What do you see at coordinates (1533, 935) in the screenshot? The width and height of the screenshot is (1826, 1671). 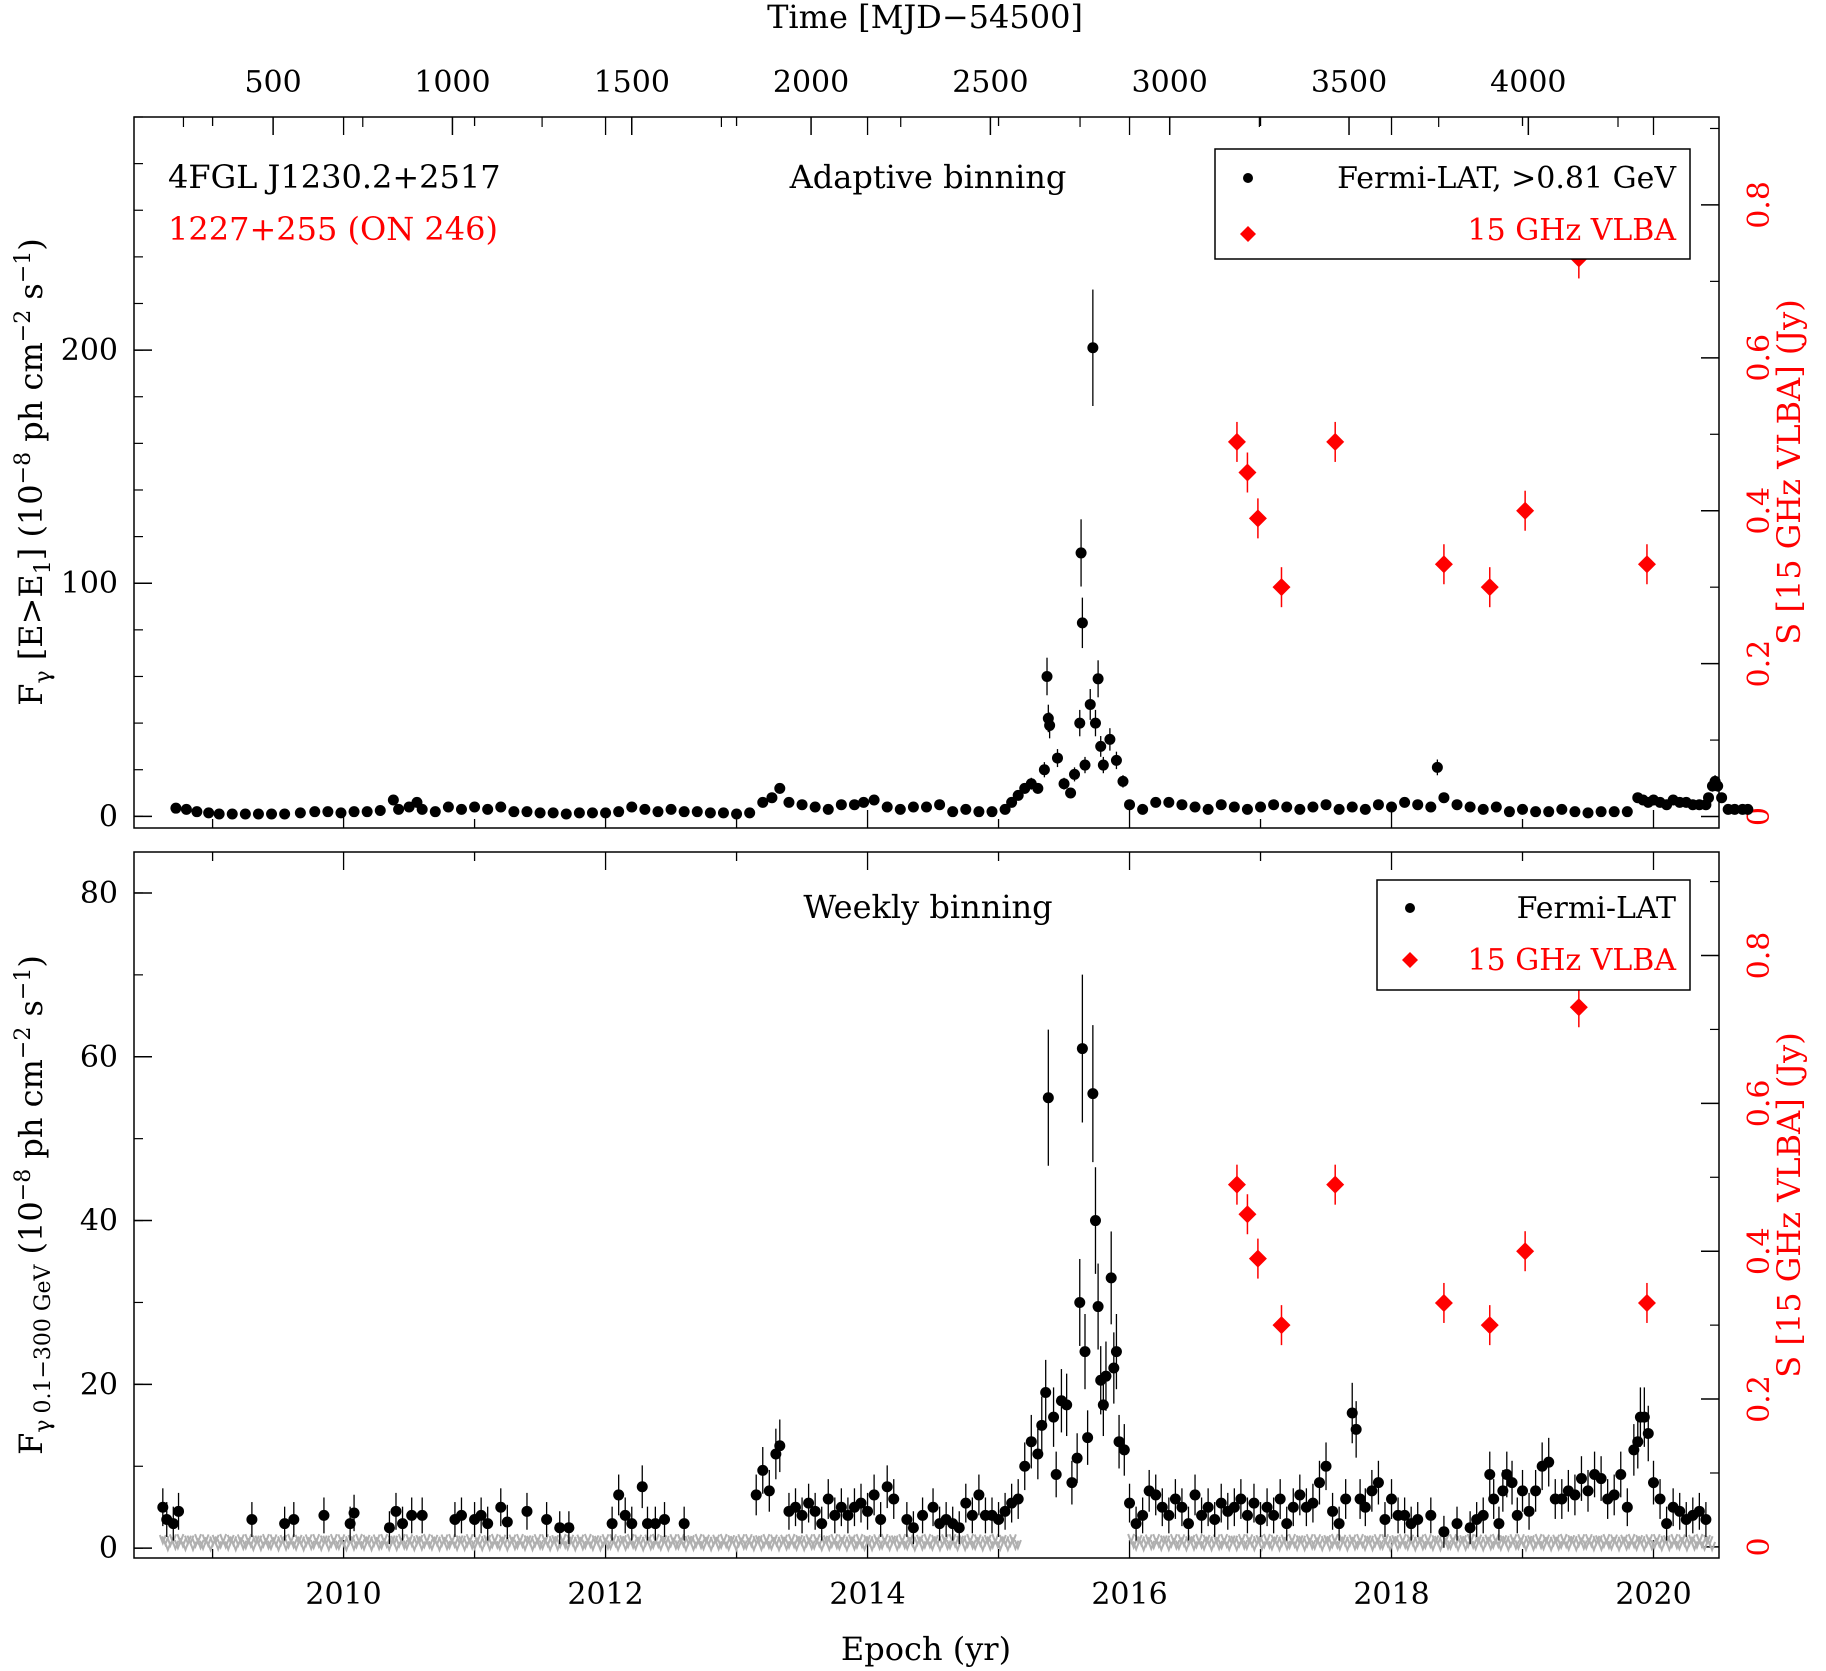 I see `bottom-legend-box` at bounding box center [1533, 935].